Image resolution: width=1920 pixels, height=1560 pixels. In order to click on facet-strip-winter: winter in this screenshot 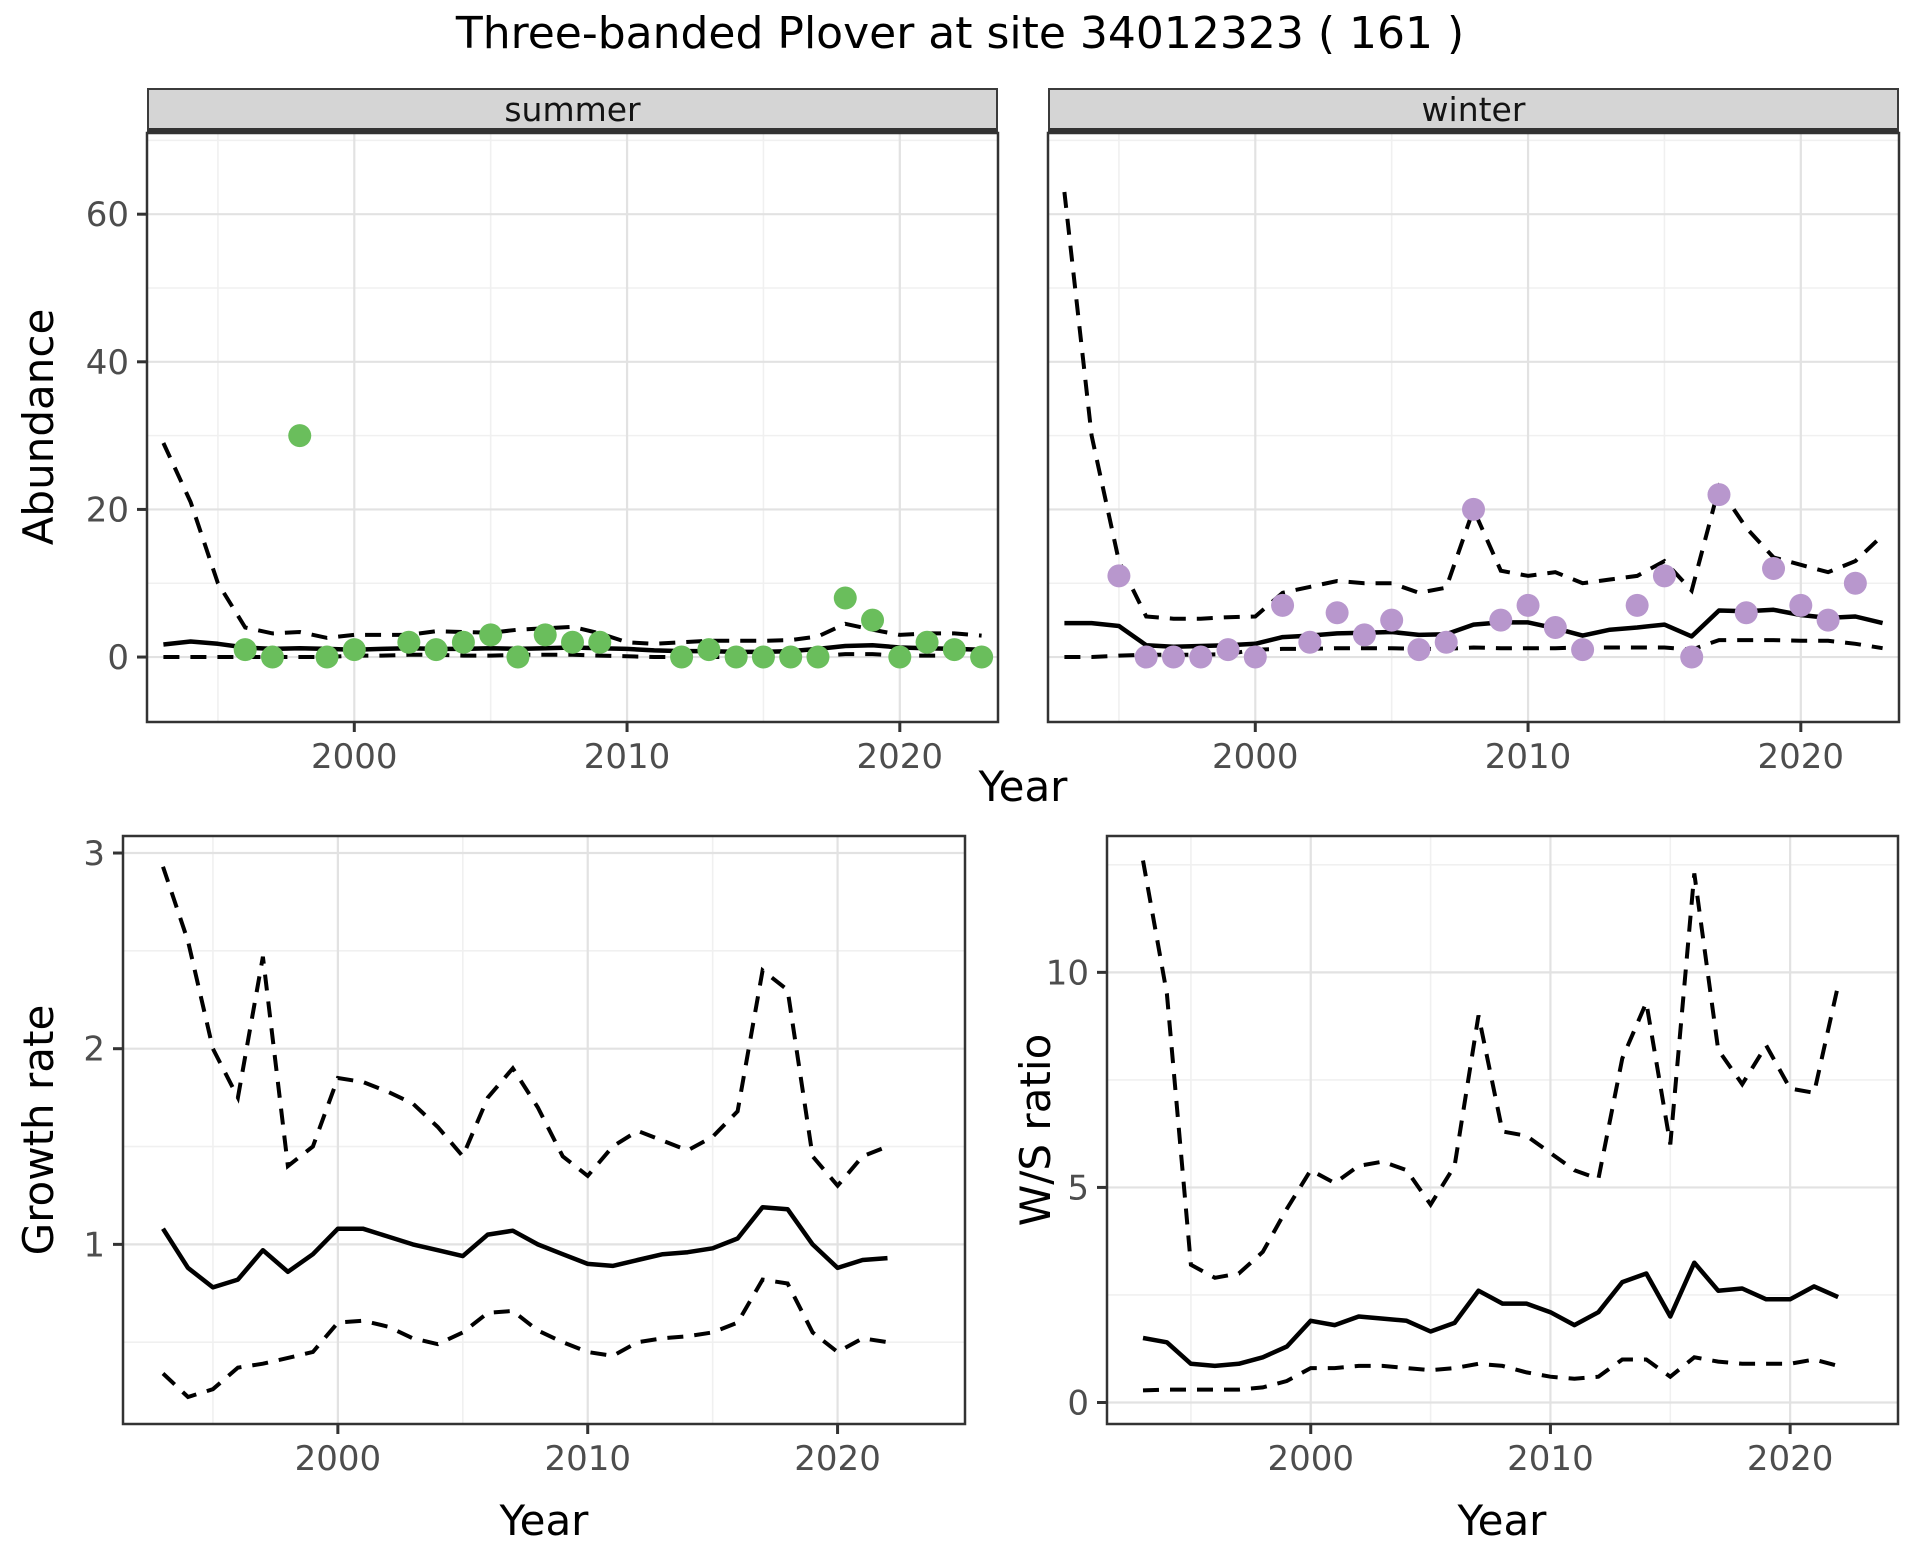, I will do `click(1473, 110)`.